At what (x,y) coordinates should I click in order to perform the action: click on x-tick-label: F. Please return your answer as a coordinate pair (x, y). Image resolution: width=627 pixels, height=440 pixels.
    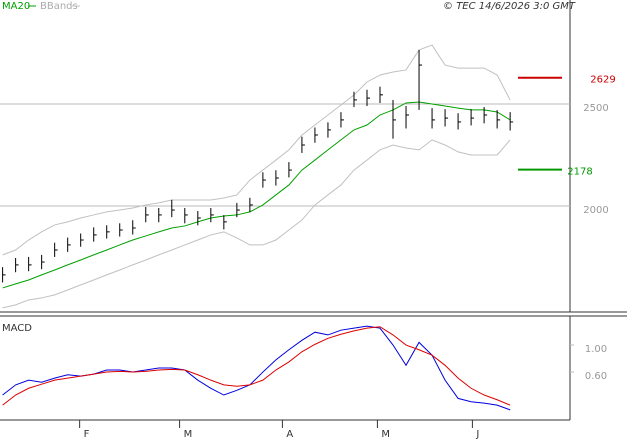
    Looking at the image, I should click on (87, 434).